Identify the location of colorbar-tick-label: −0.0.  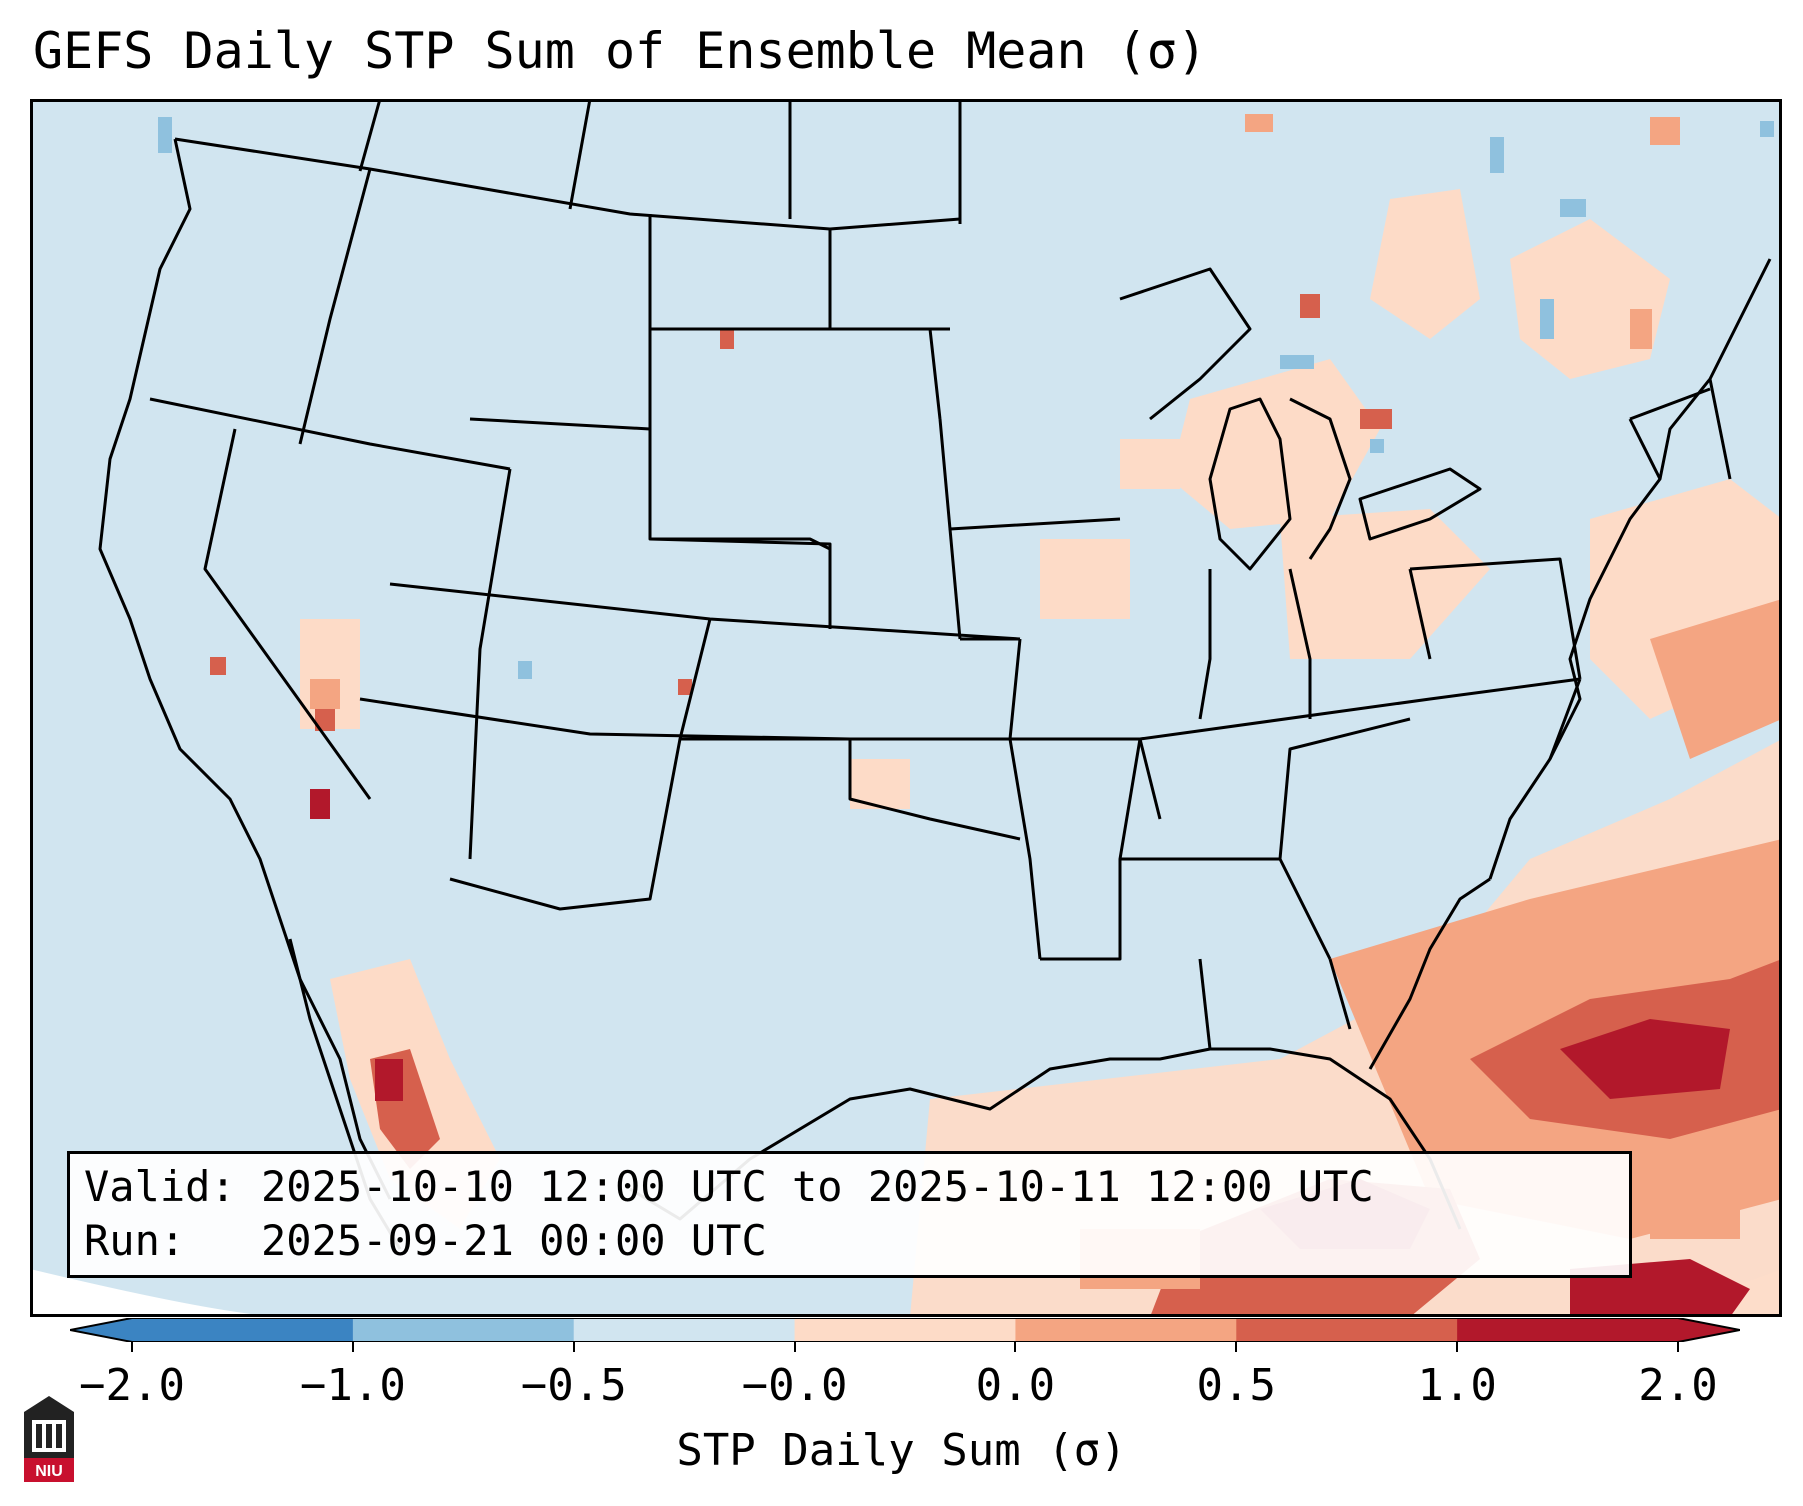
(794, 1385).